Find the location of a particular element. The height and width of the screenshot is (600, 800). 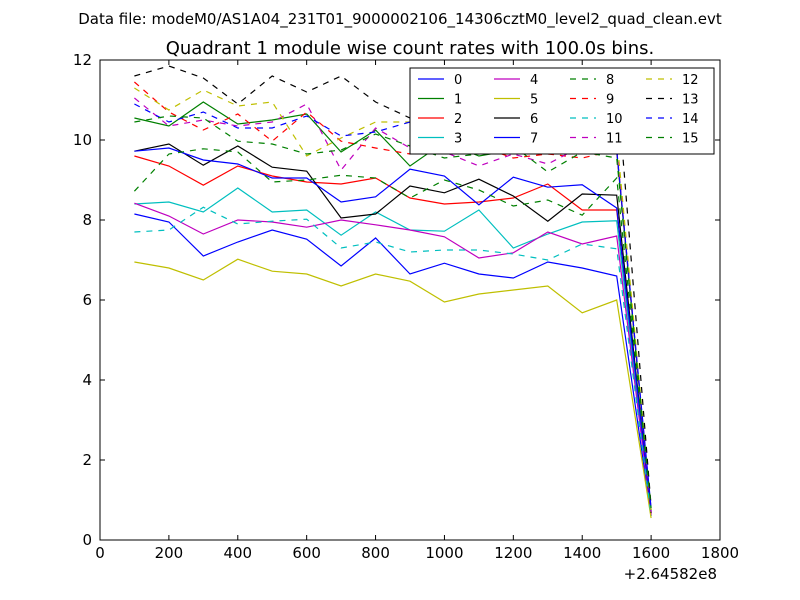

legend-label-12: 12 is located at coordinates (690, 80).